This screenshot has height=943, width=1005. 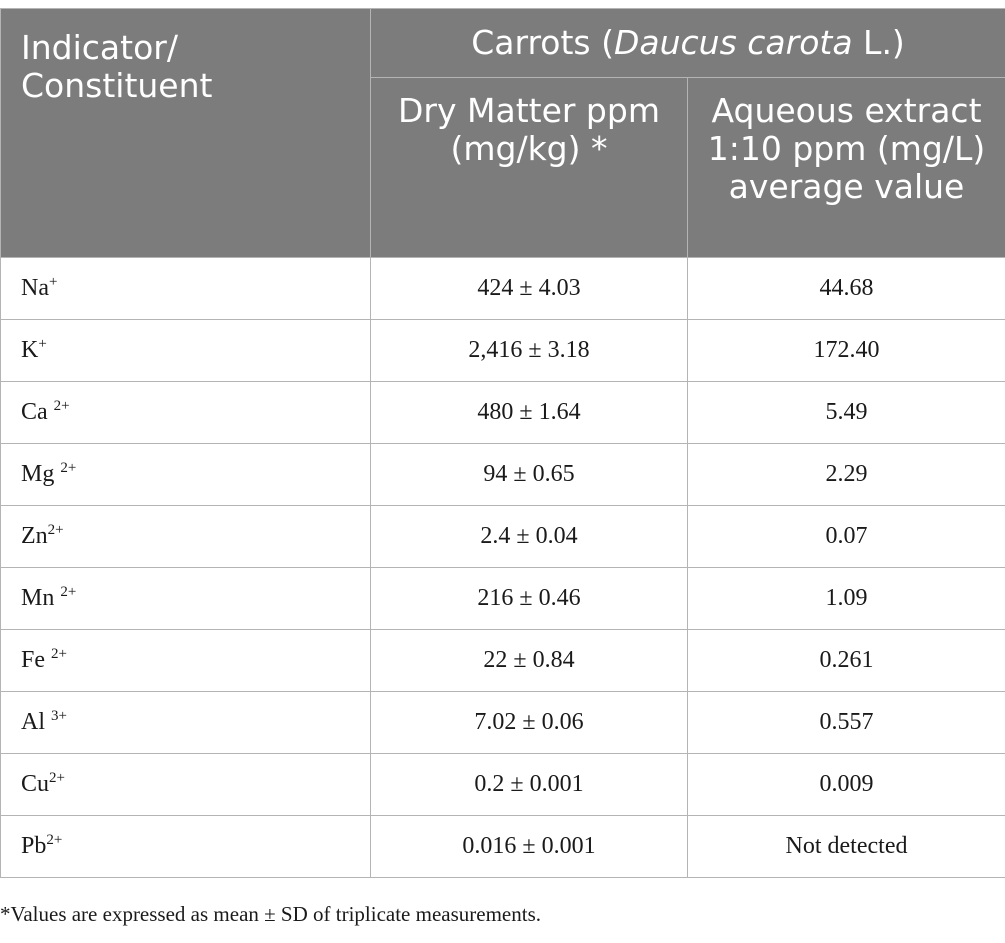 I want to click on dry-matter-cell: 0.016 ± 0.001, so click(x=529, y=846).